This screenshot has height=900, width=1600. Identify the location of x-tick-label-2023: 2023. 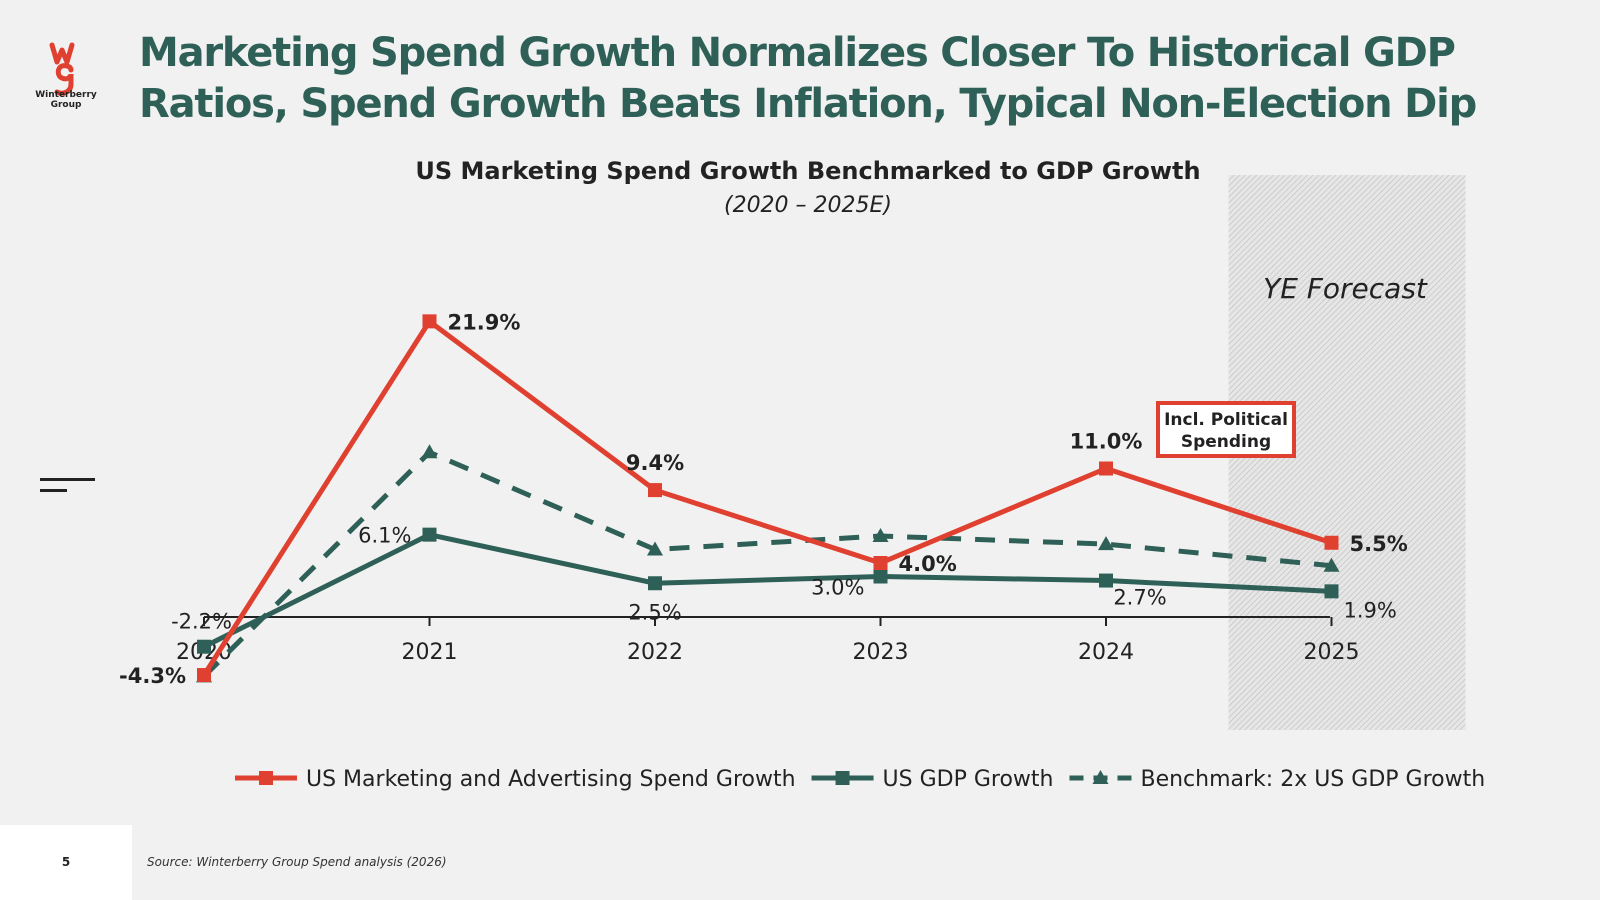
(881, 652).